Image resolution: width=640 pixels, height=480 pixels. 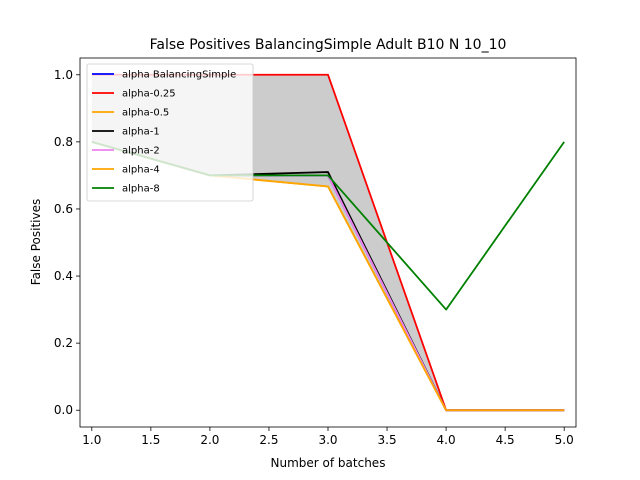 I want to click on x-tick-label: 2.0, so click(x=209, y=440).